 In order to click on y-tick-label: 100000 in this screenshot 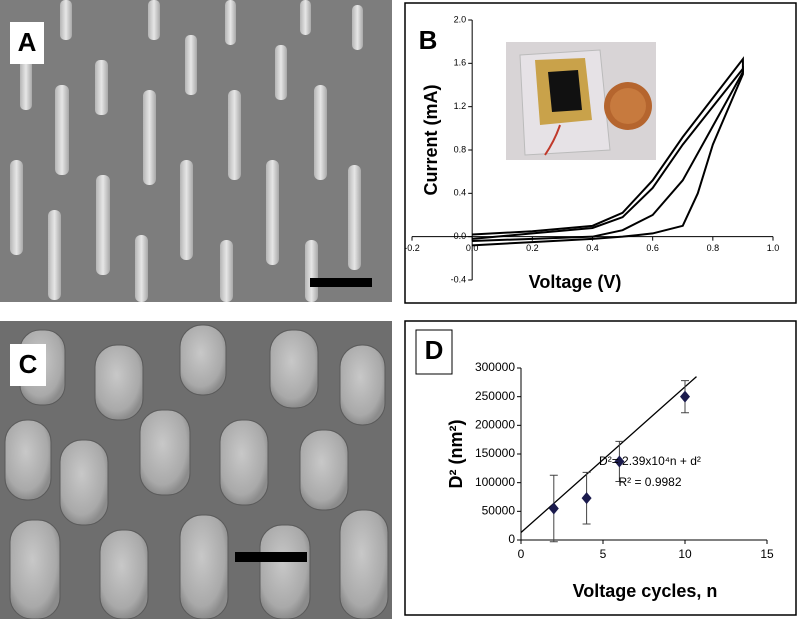, I will do `click(495, 482)`.